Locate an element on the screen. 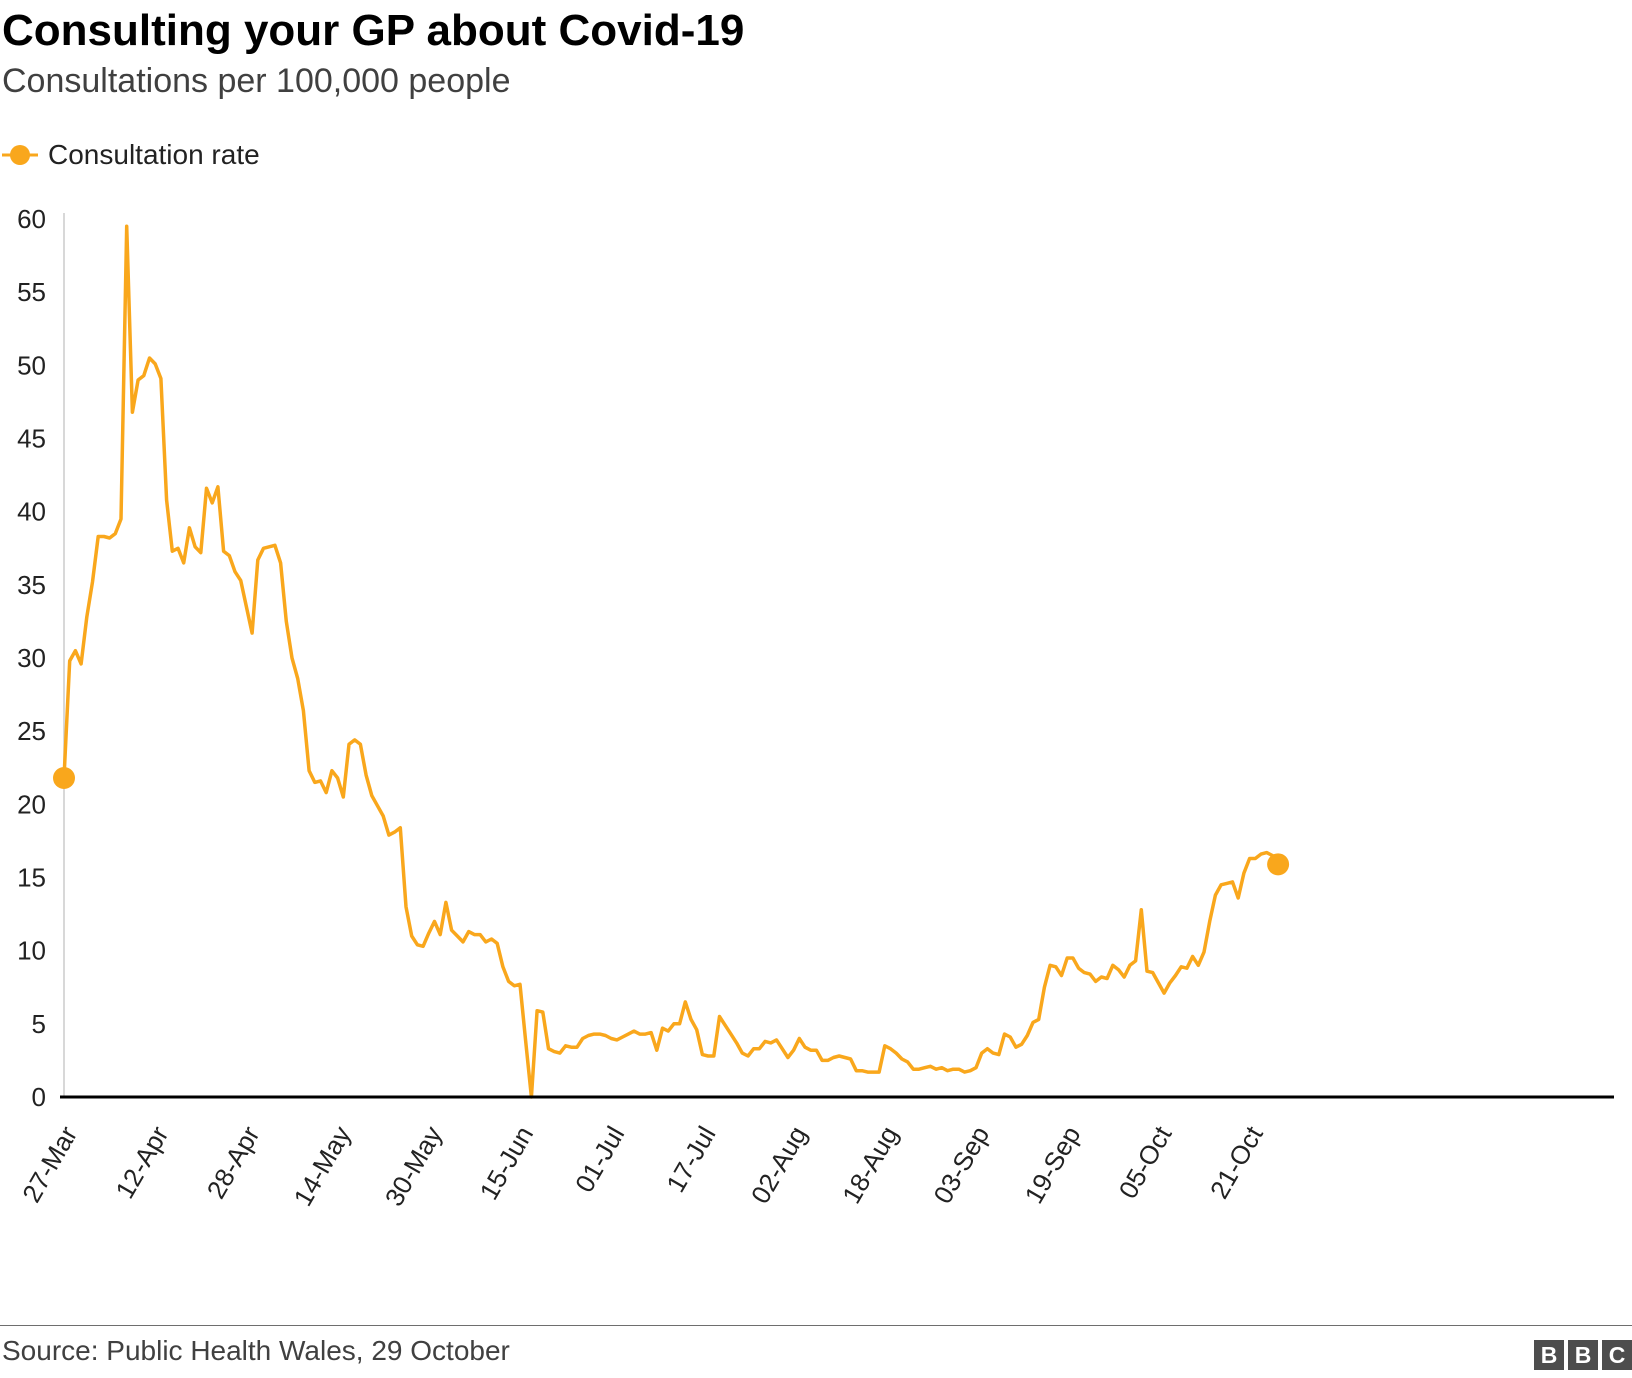 The width and height of the screenshot is (1632, 1378). x-tick-label: 14-May is located at coordinates (321, 1166).